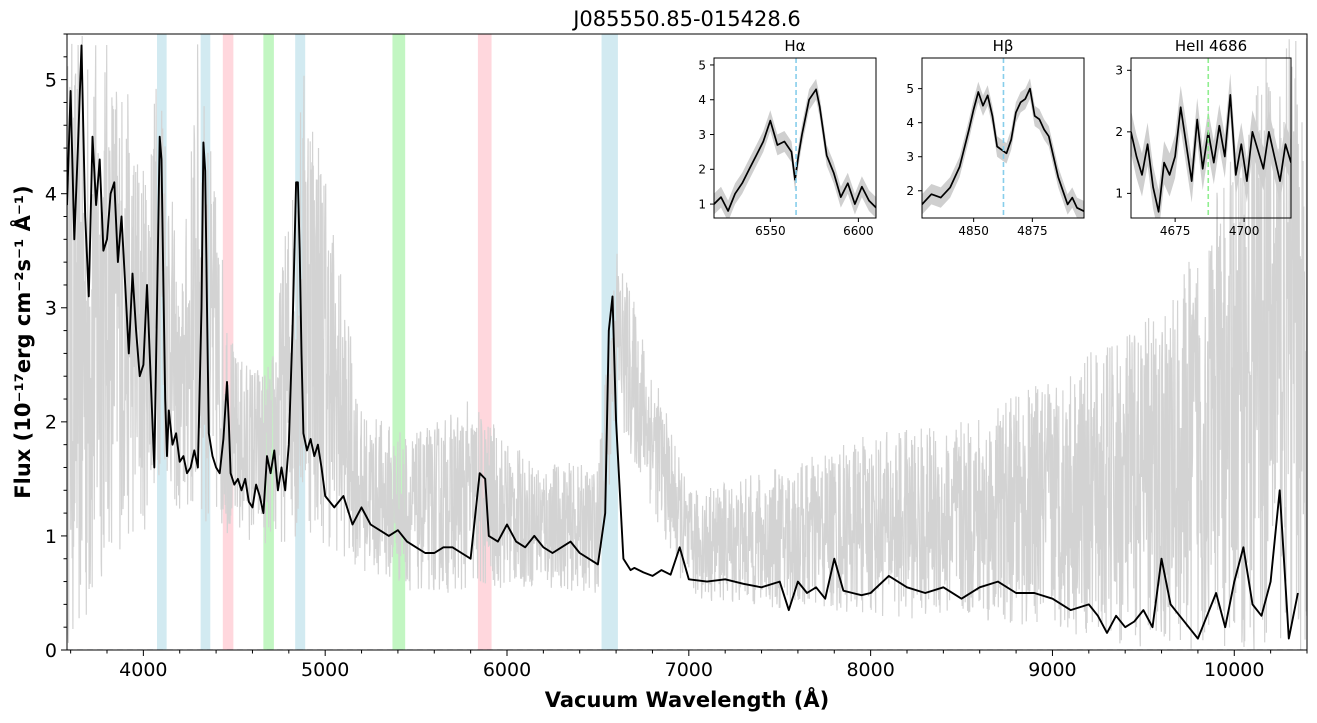 Image resolution: width=1317 pixels, height=723 pixels. What do you see at coordinates (1175, 231) in the screenshot?
I see `x-tick-label: 4675` at bounding box center [1175, 231].